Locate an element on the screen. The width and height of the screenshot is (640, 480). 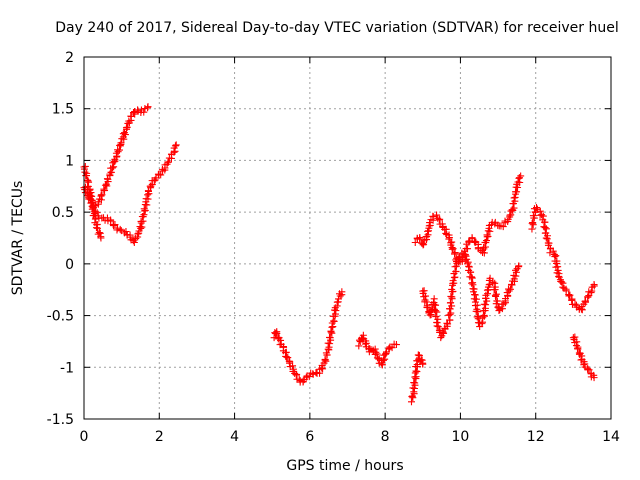
y-tick-labels: -1.5 -1 -0.5 0 0.5 1 1.5 2 is located at coordinates (60, 239).